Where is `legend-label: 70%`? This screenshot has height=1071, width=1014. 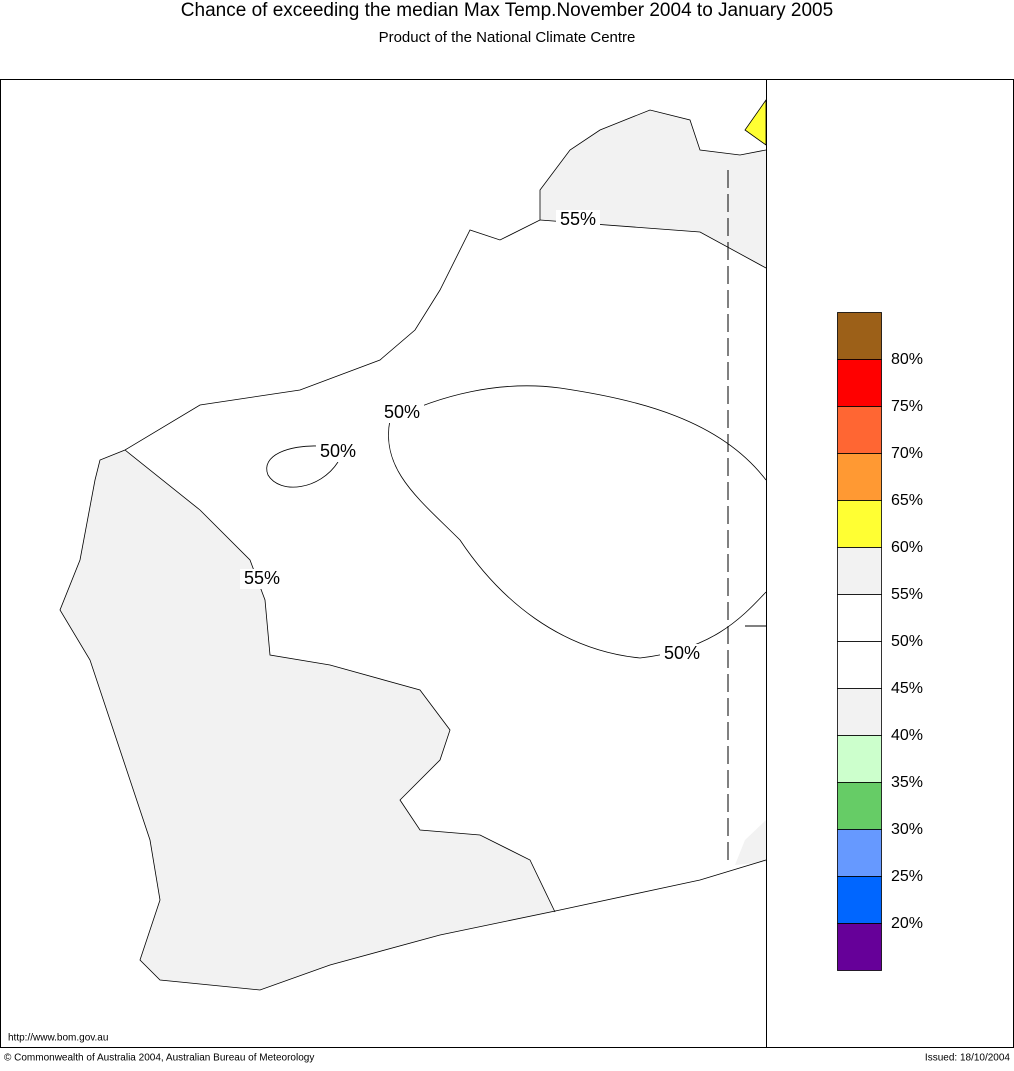
legend-label: 70% is located at coordinates (907, 453).